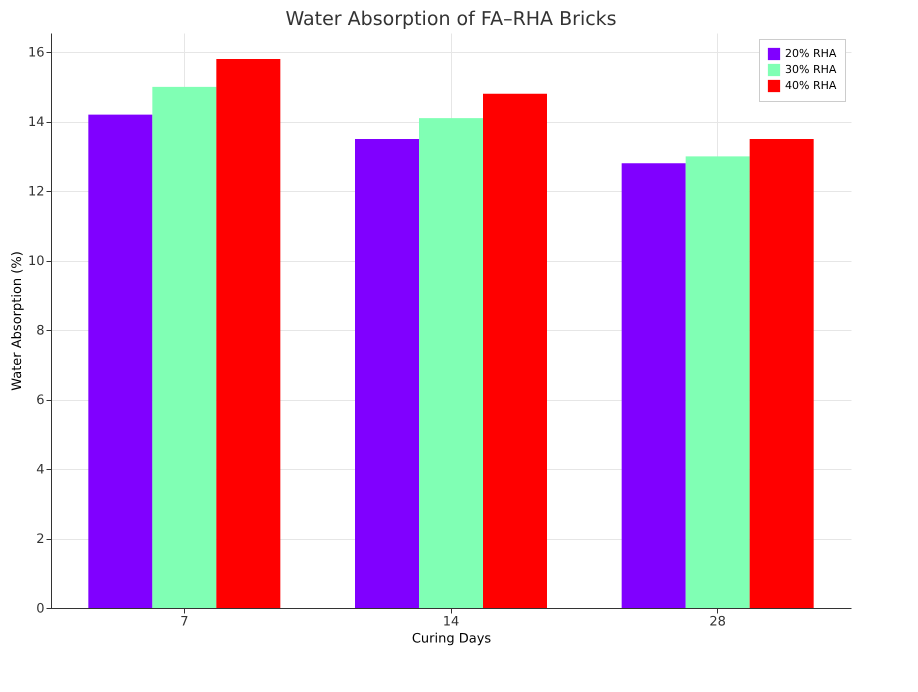 The width and height of the screenshot is (918, 692). Describe the element at coordinates (36, 192) in the screenshot. I see `y-tick-label: 12` at that location.